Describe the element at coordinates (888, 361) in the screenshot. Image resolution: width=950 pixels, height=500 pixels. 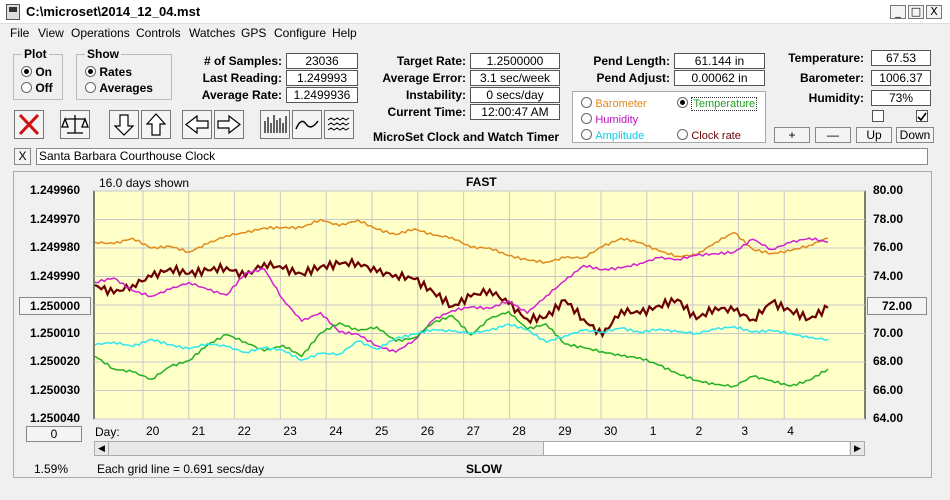
I see `right-tick-label: 68.00` at that location.